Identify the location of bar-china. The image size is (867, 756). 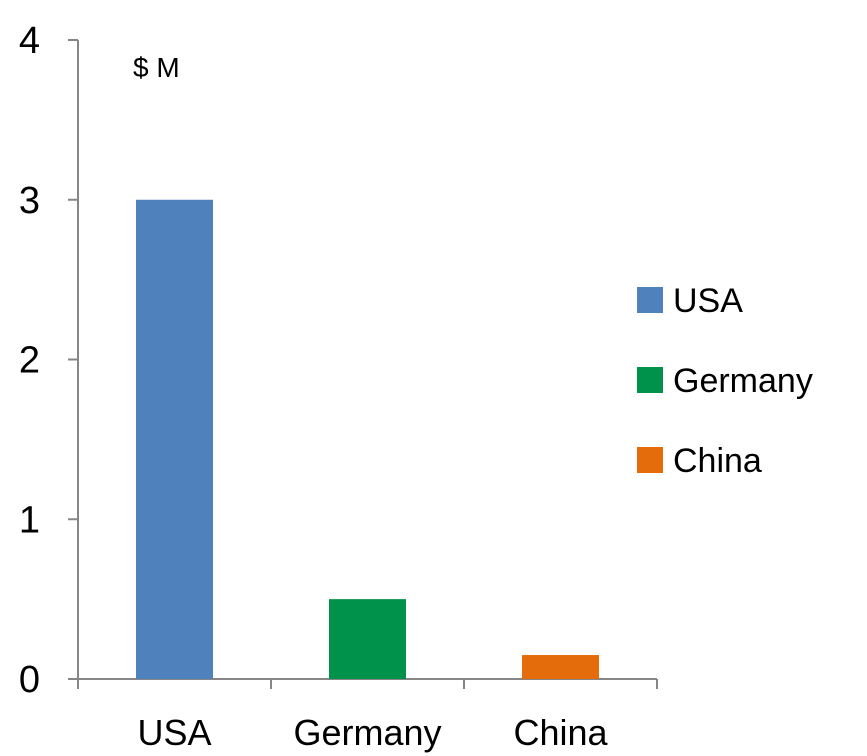
(560, 667).